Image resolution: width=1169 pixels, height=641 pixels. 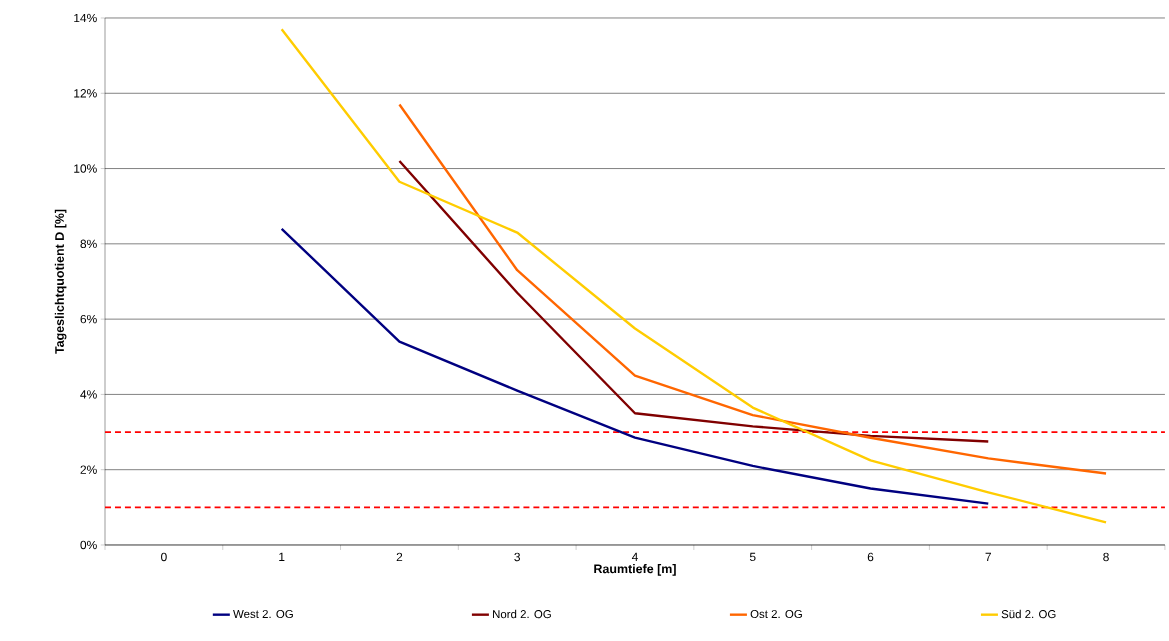 I want to click on y-tick-label: 8%, so click(x=88, y=244).